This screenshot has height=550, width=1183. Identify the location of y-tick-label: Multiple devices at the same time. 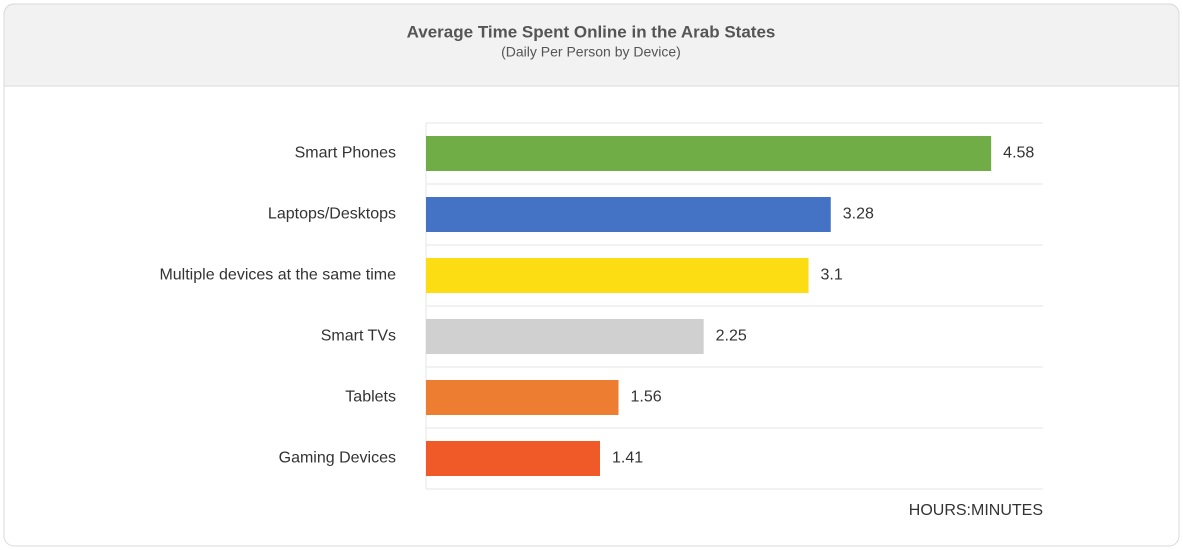
(277, 275).